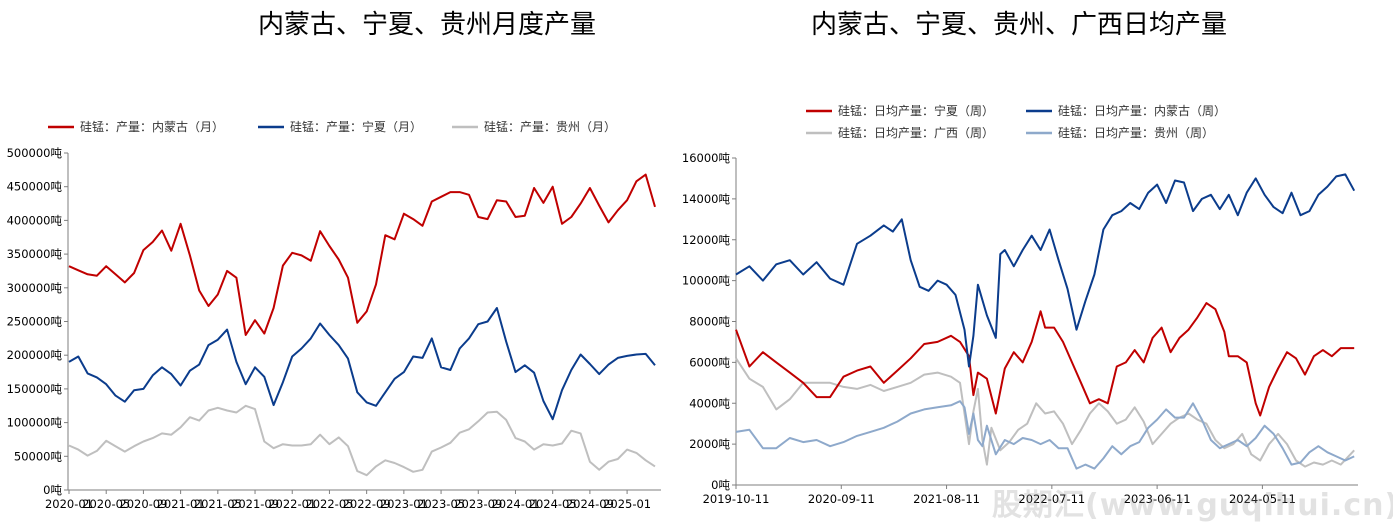 The image size is (1393, 528). What do you see at coordinates (255, 504) in the screenshot?
I see `left-x-tick-label: 2021-09` at bounding box center [255, 504].